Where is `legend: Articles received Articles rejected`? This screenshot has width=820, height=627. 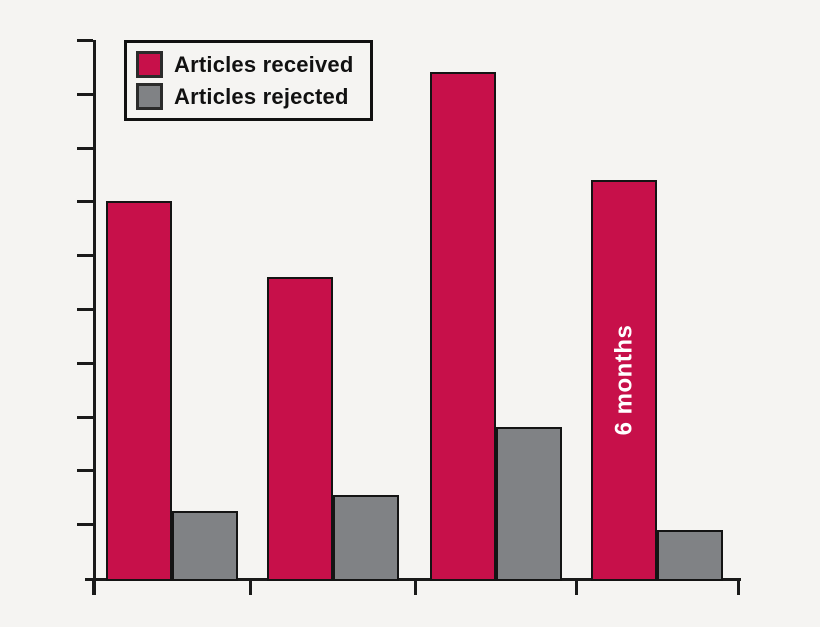 legend: Articles received Articles rejected is located at coordinates (248, 80).